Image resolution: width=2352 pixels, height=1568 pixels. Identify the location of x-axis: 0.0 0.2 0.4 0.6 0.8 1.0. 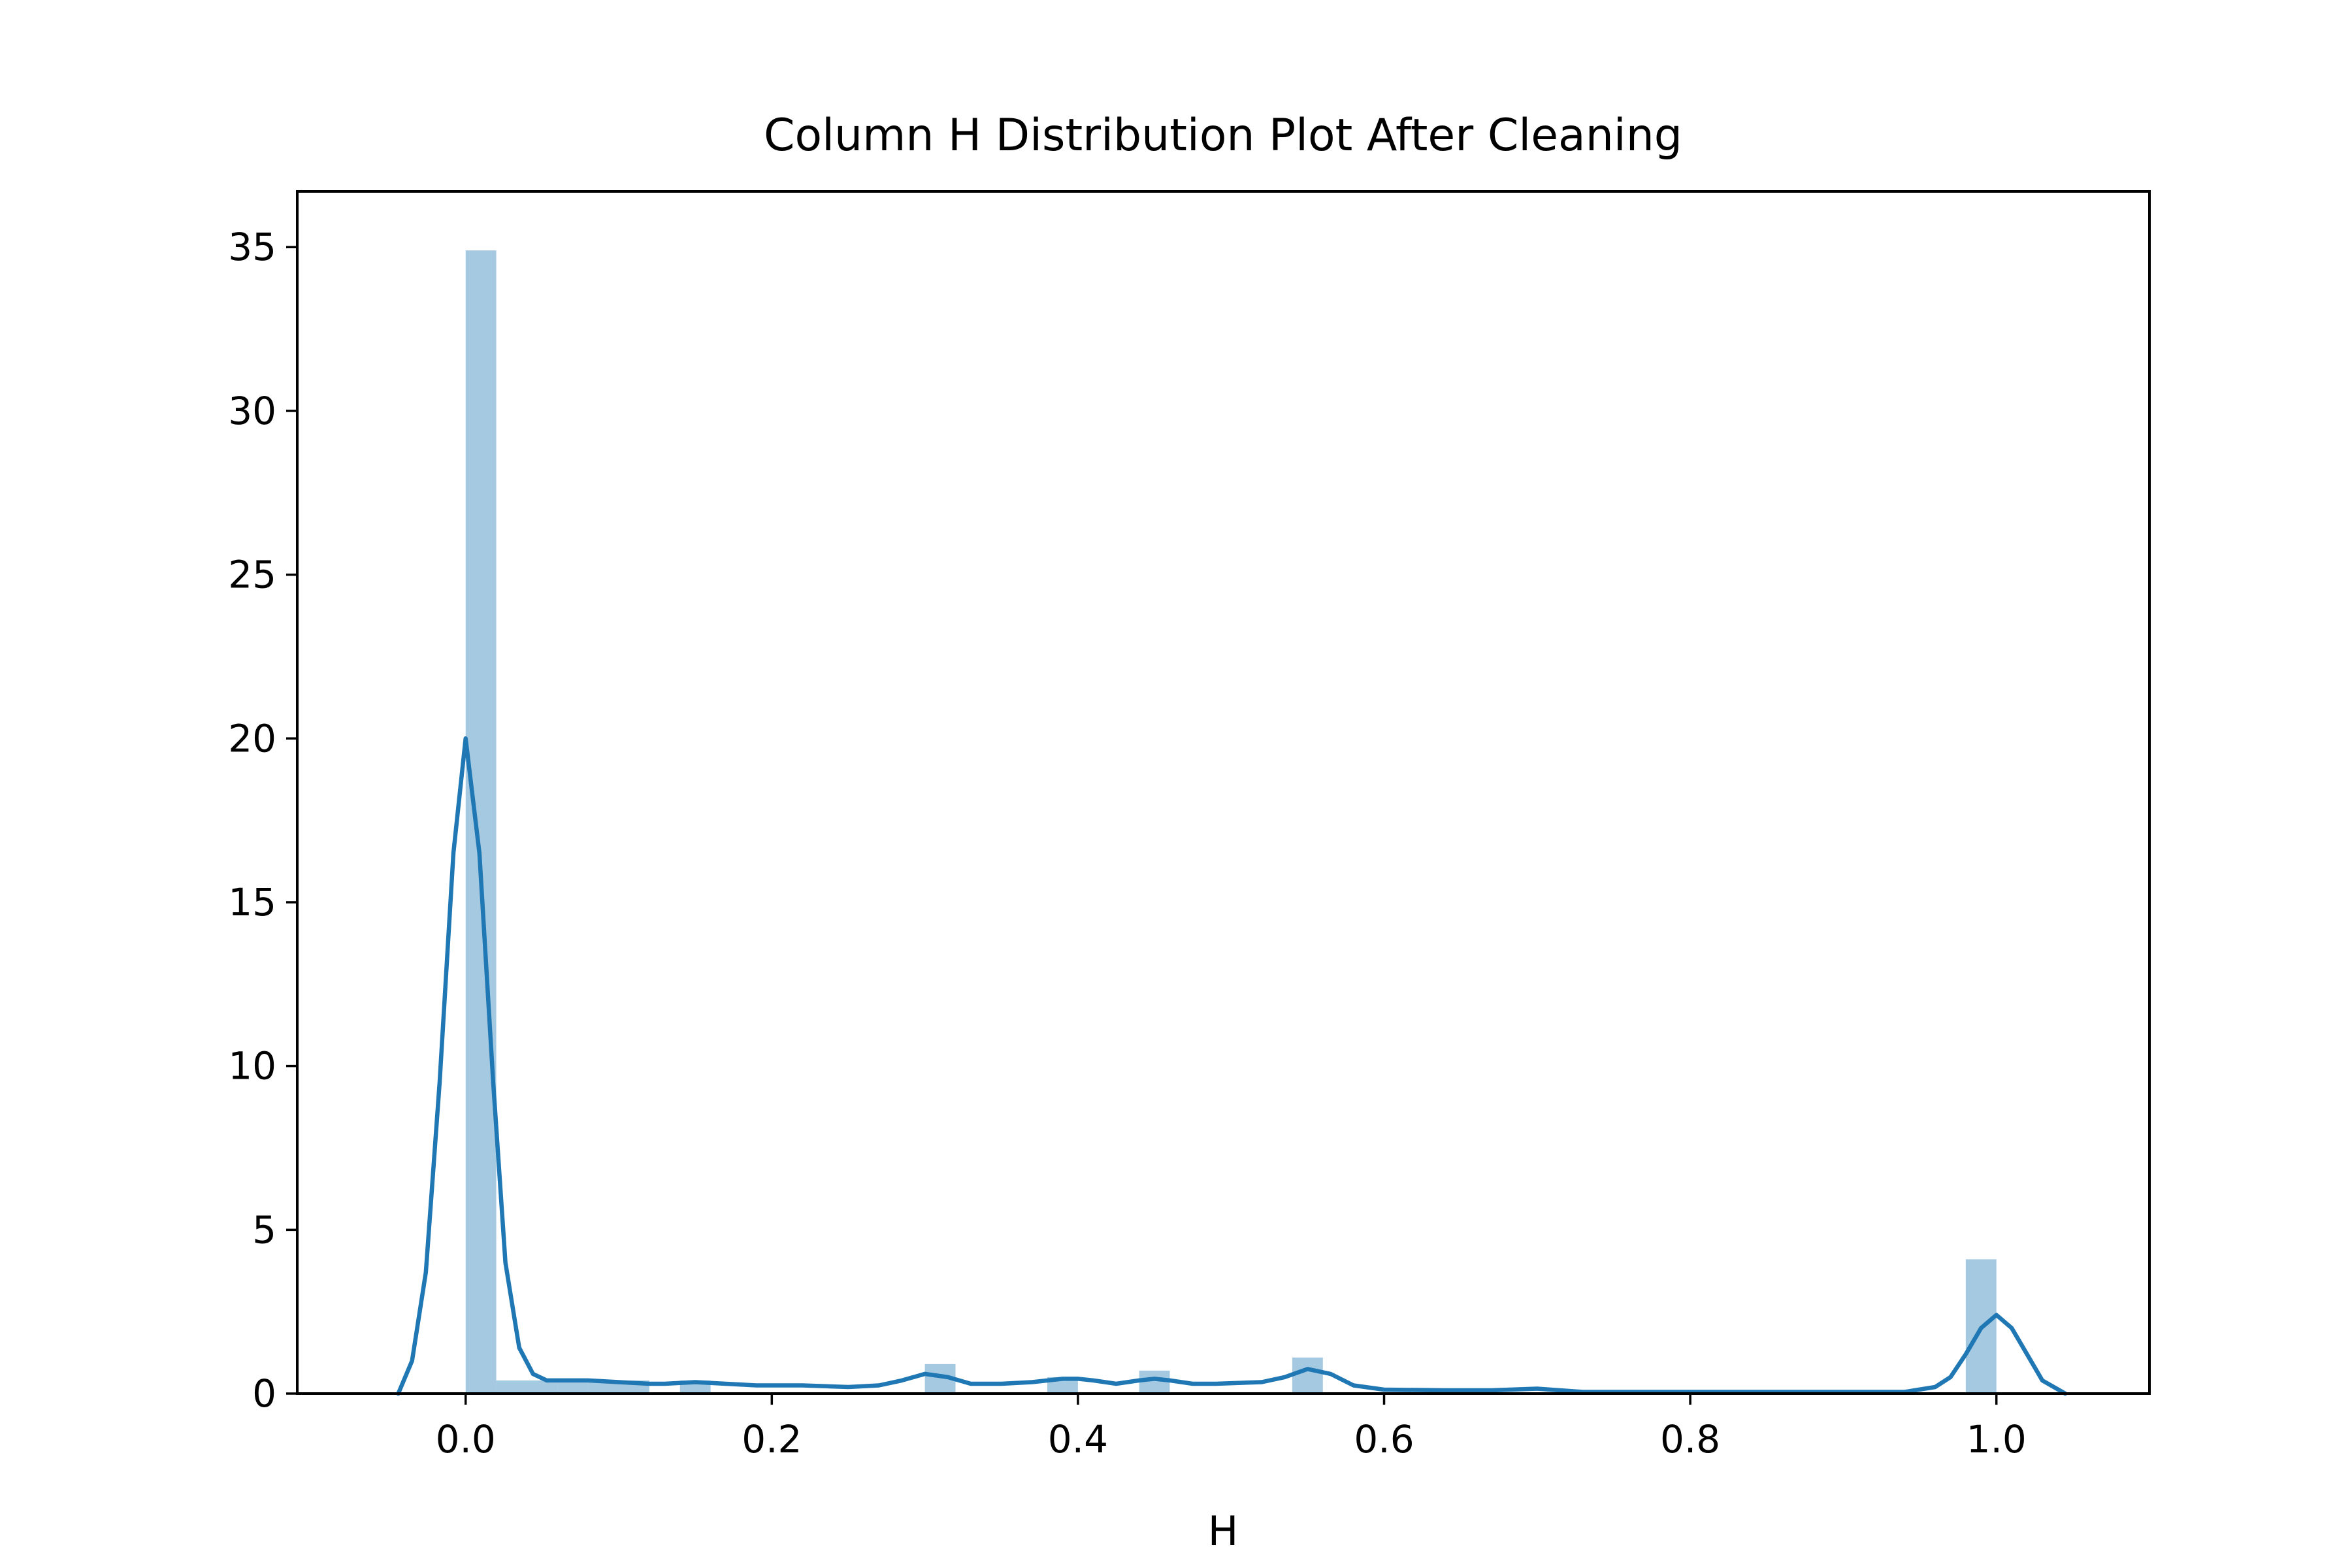
(1231, 1428).